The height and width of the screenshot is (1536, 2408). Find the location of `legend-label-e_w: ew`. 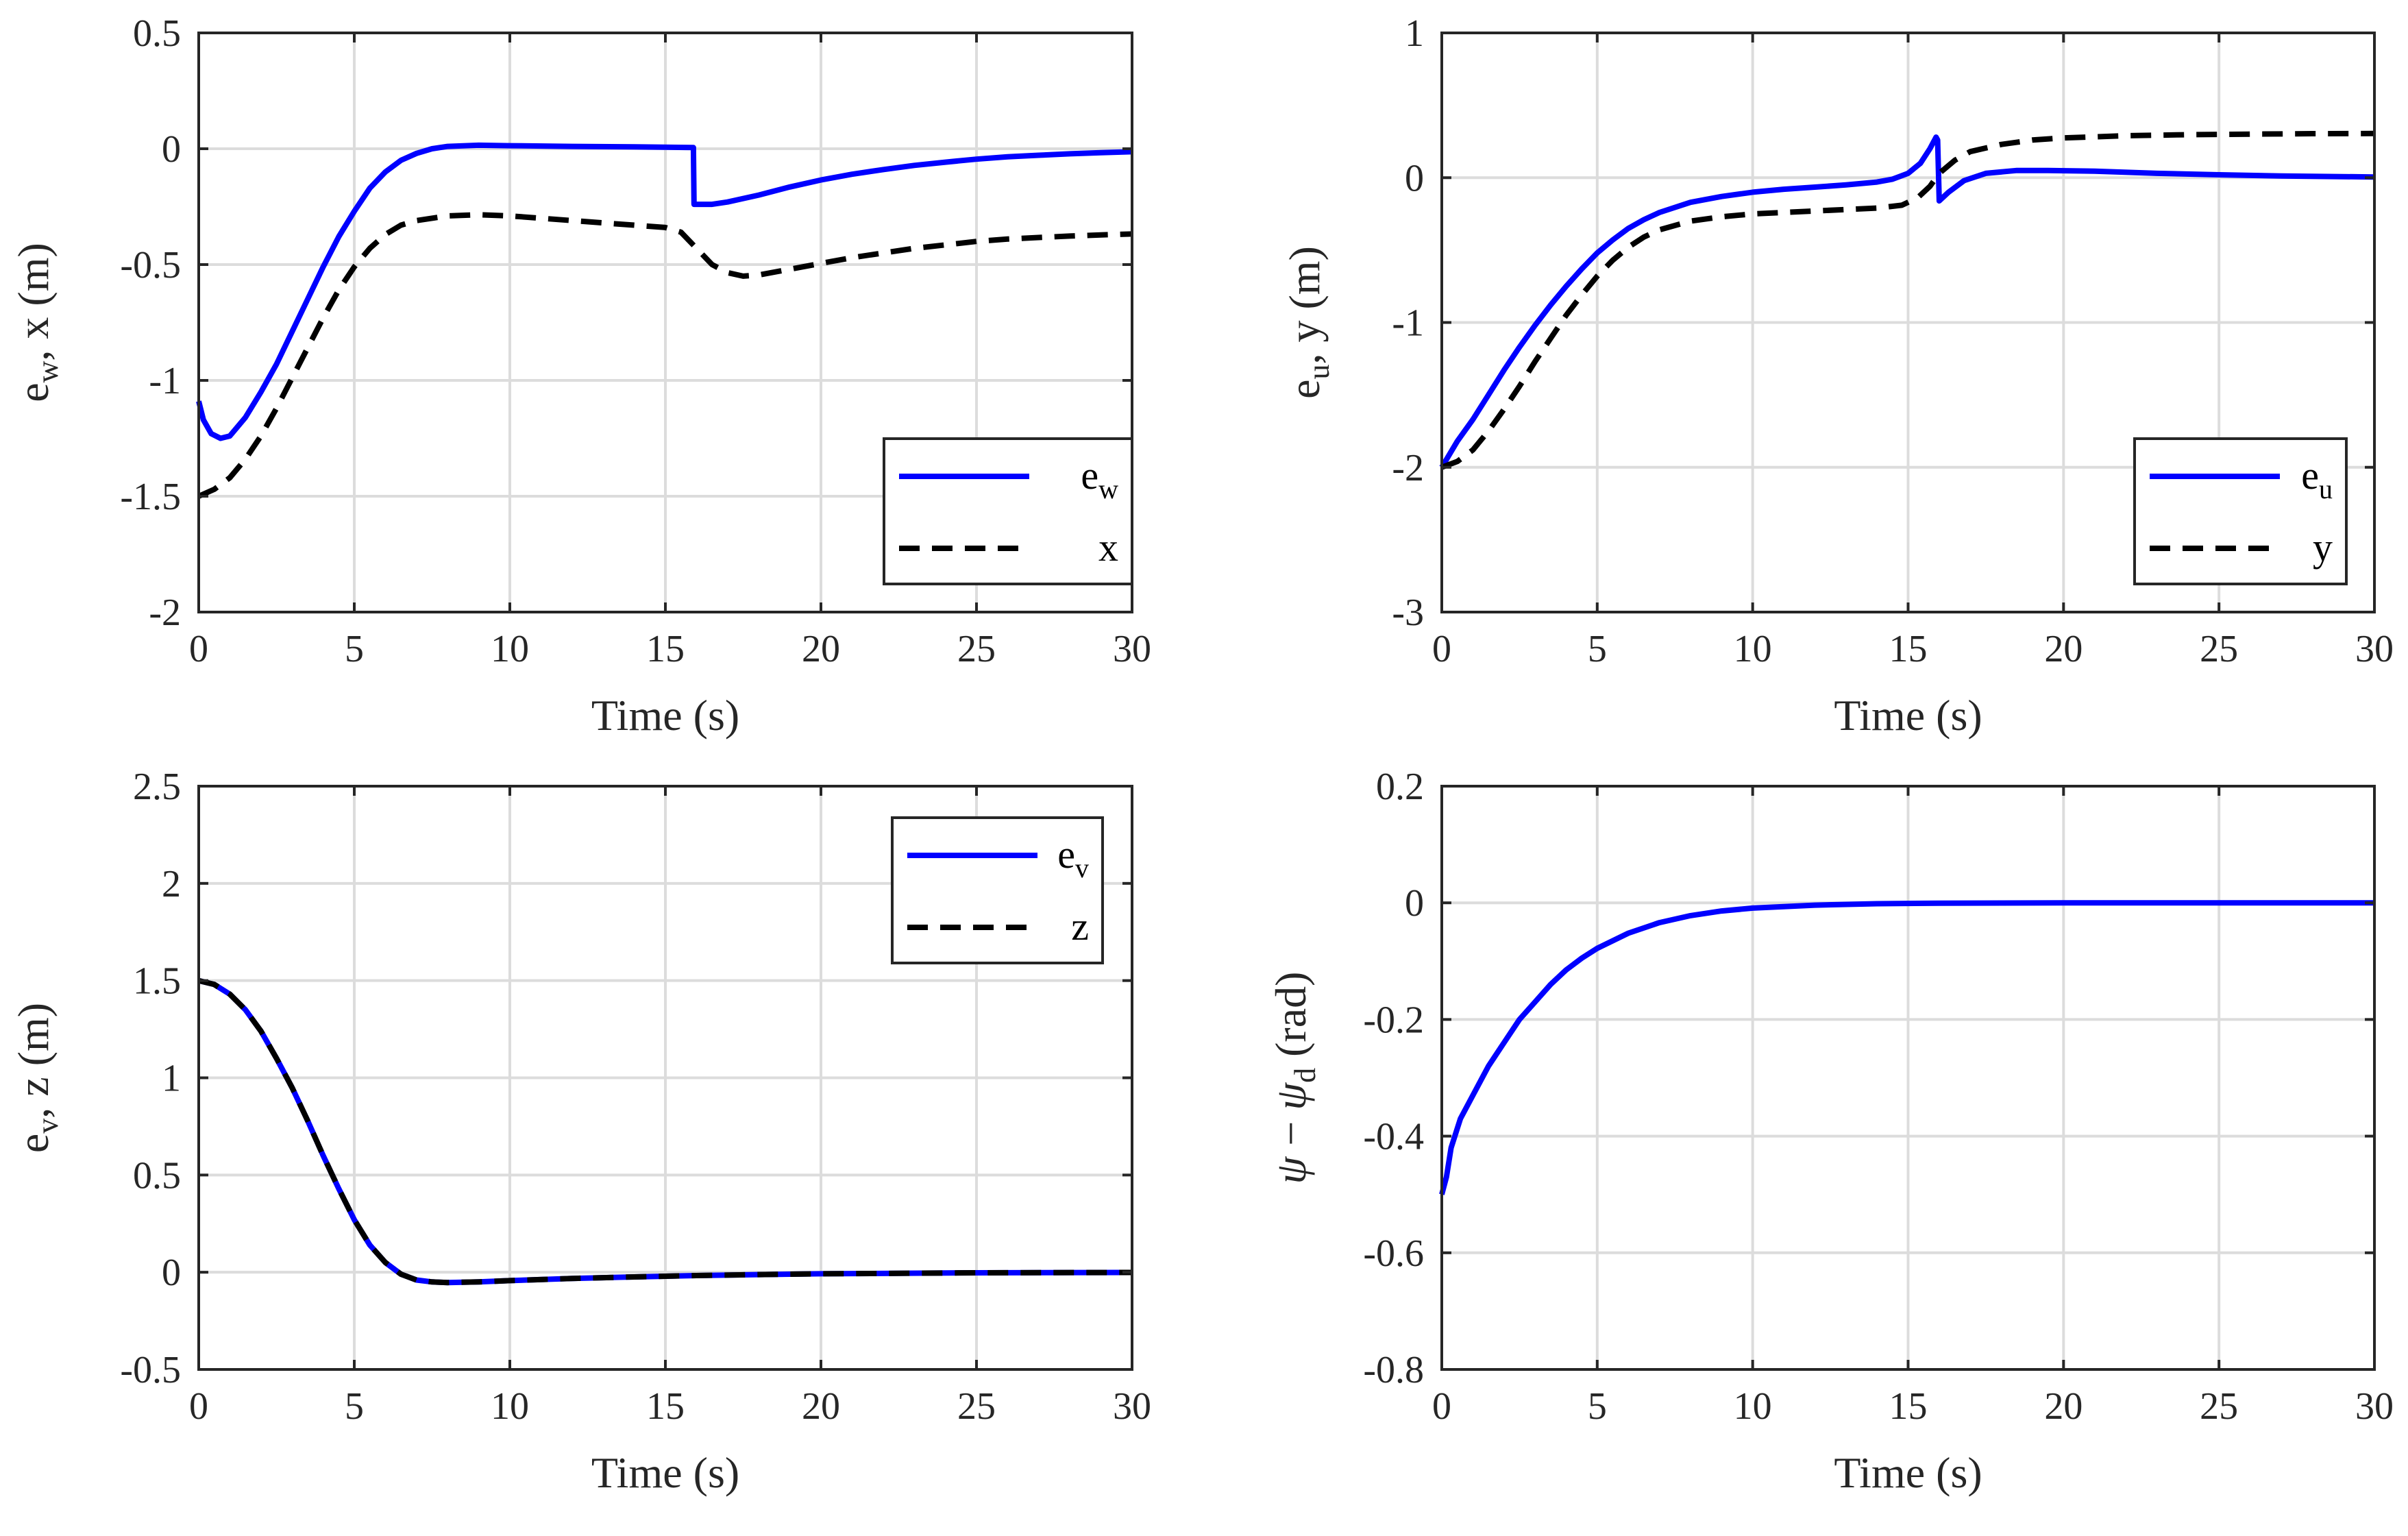

legend-label-e_w: ew is located at coordinates (1099, 478).